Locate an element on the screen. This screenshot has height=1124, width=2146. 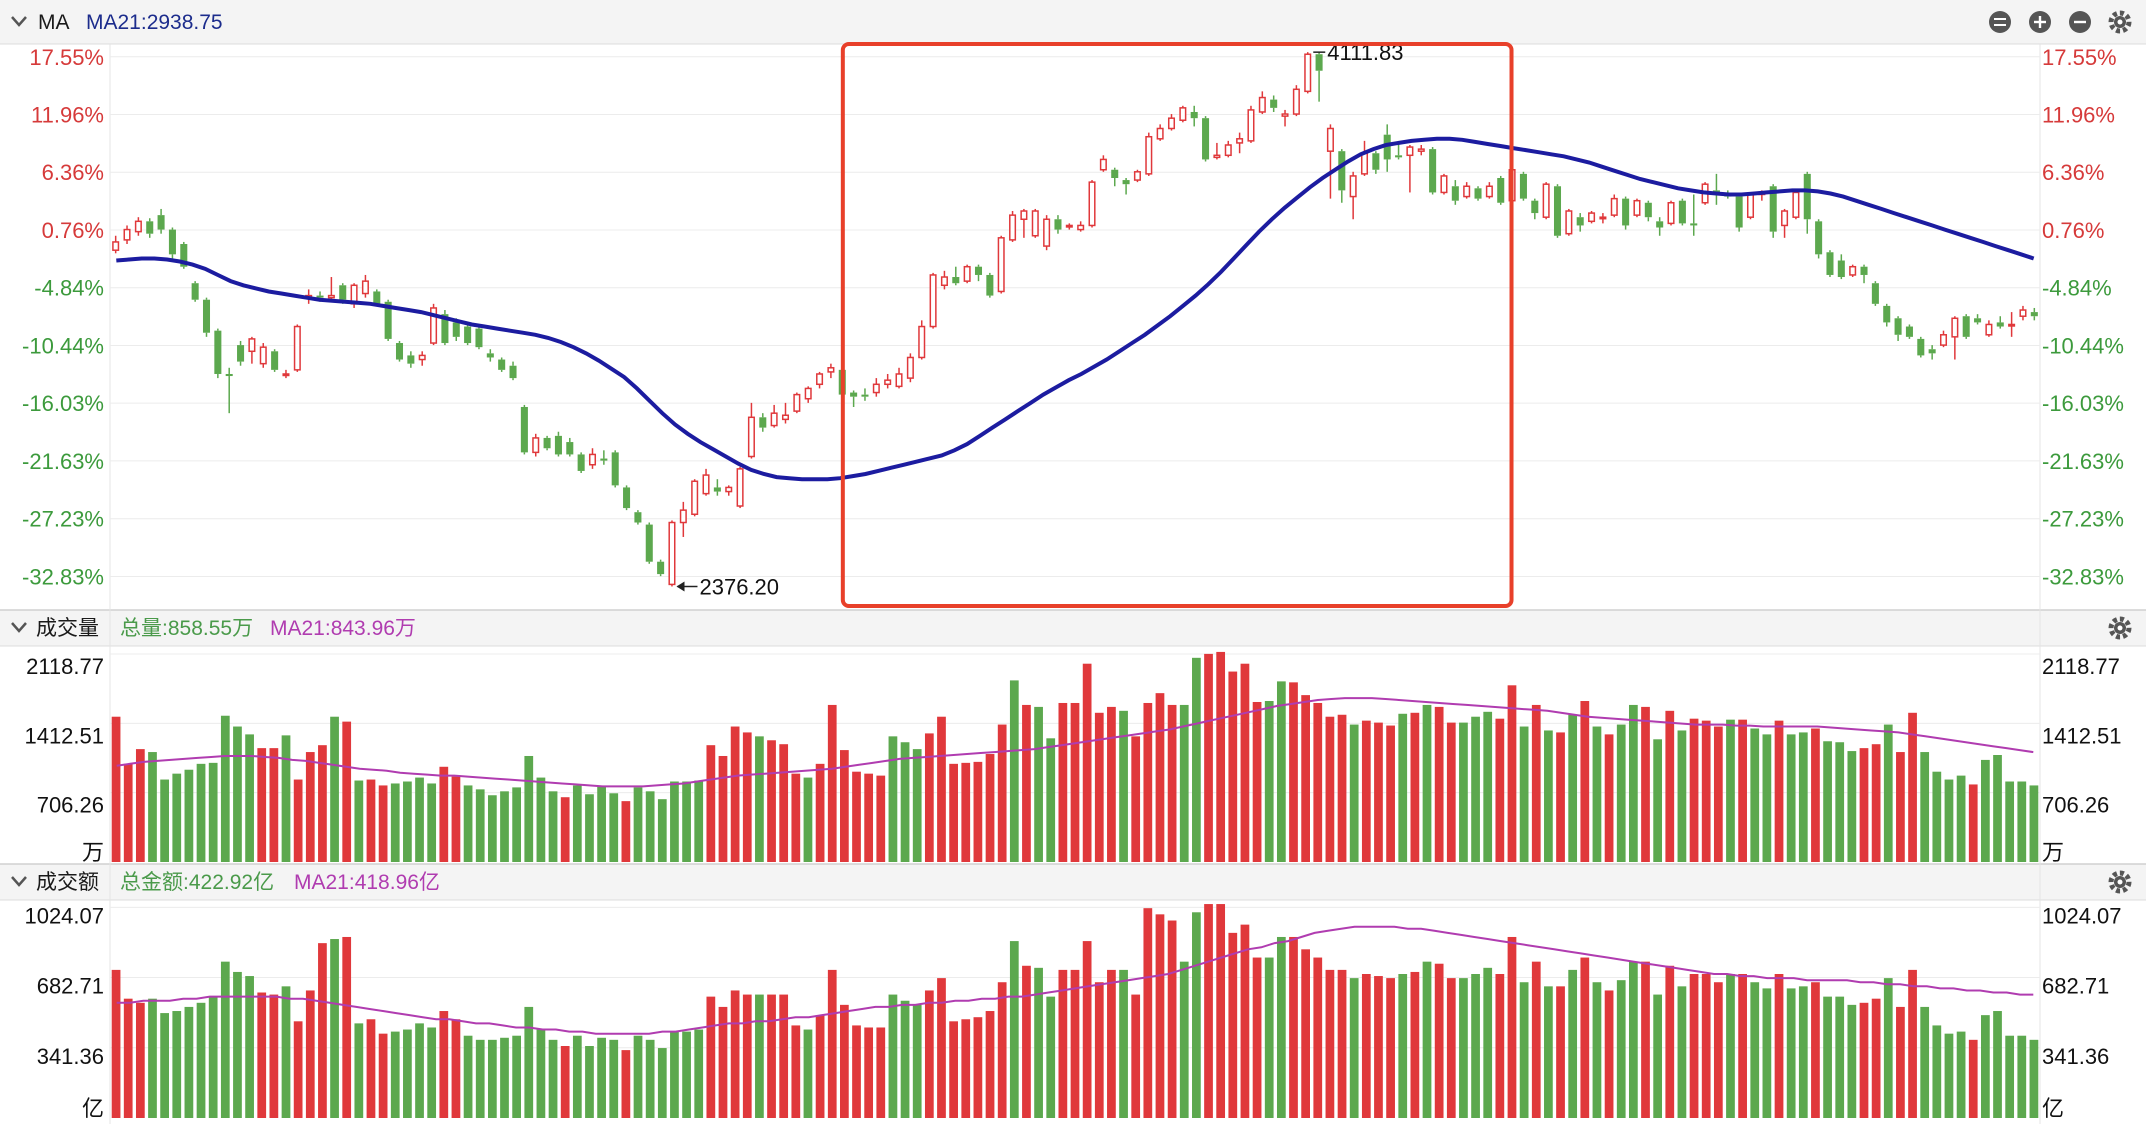
turnover-ma-value: MA21:418.96亿 is located at coordinates (367, 882).